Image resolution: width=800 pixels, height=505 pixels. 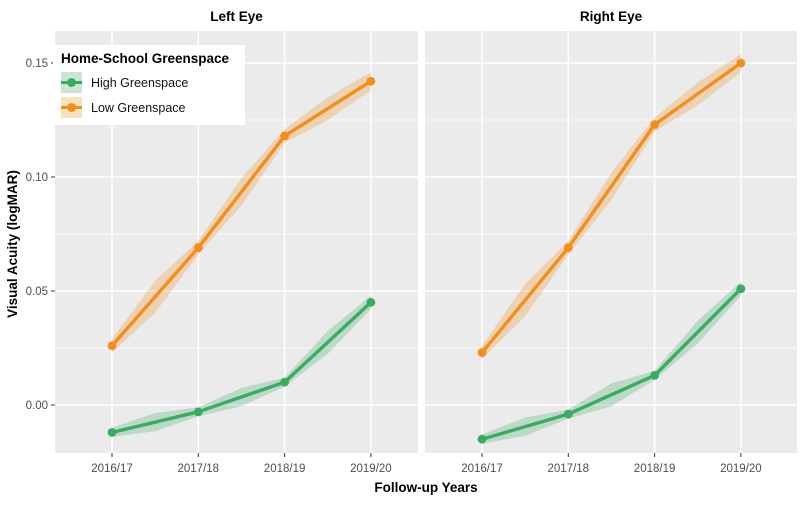 I want to click on legend-items: High Greenspace Low Greenspace, so click(x=148, y=95).